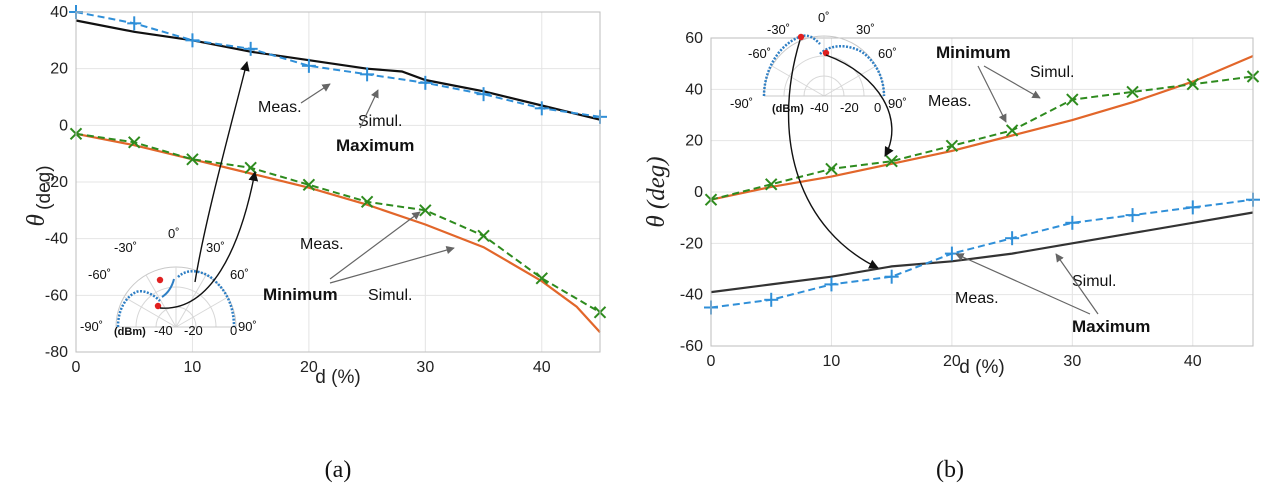  What do you see at coordinates (338, 470) in the screenshot?
I see `caption-a: (a)` at bounding box center [338, 470].